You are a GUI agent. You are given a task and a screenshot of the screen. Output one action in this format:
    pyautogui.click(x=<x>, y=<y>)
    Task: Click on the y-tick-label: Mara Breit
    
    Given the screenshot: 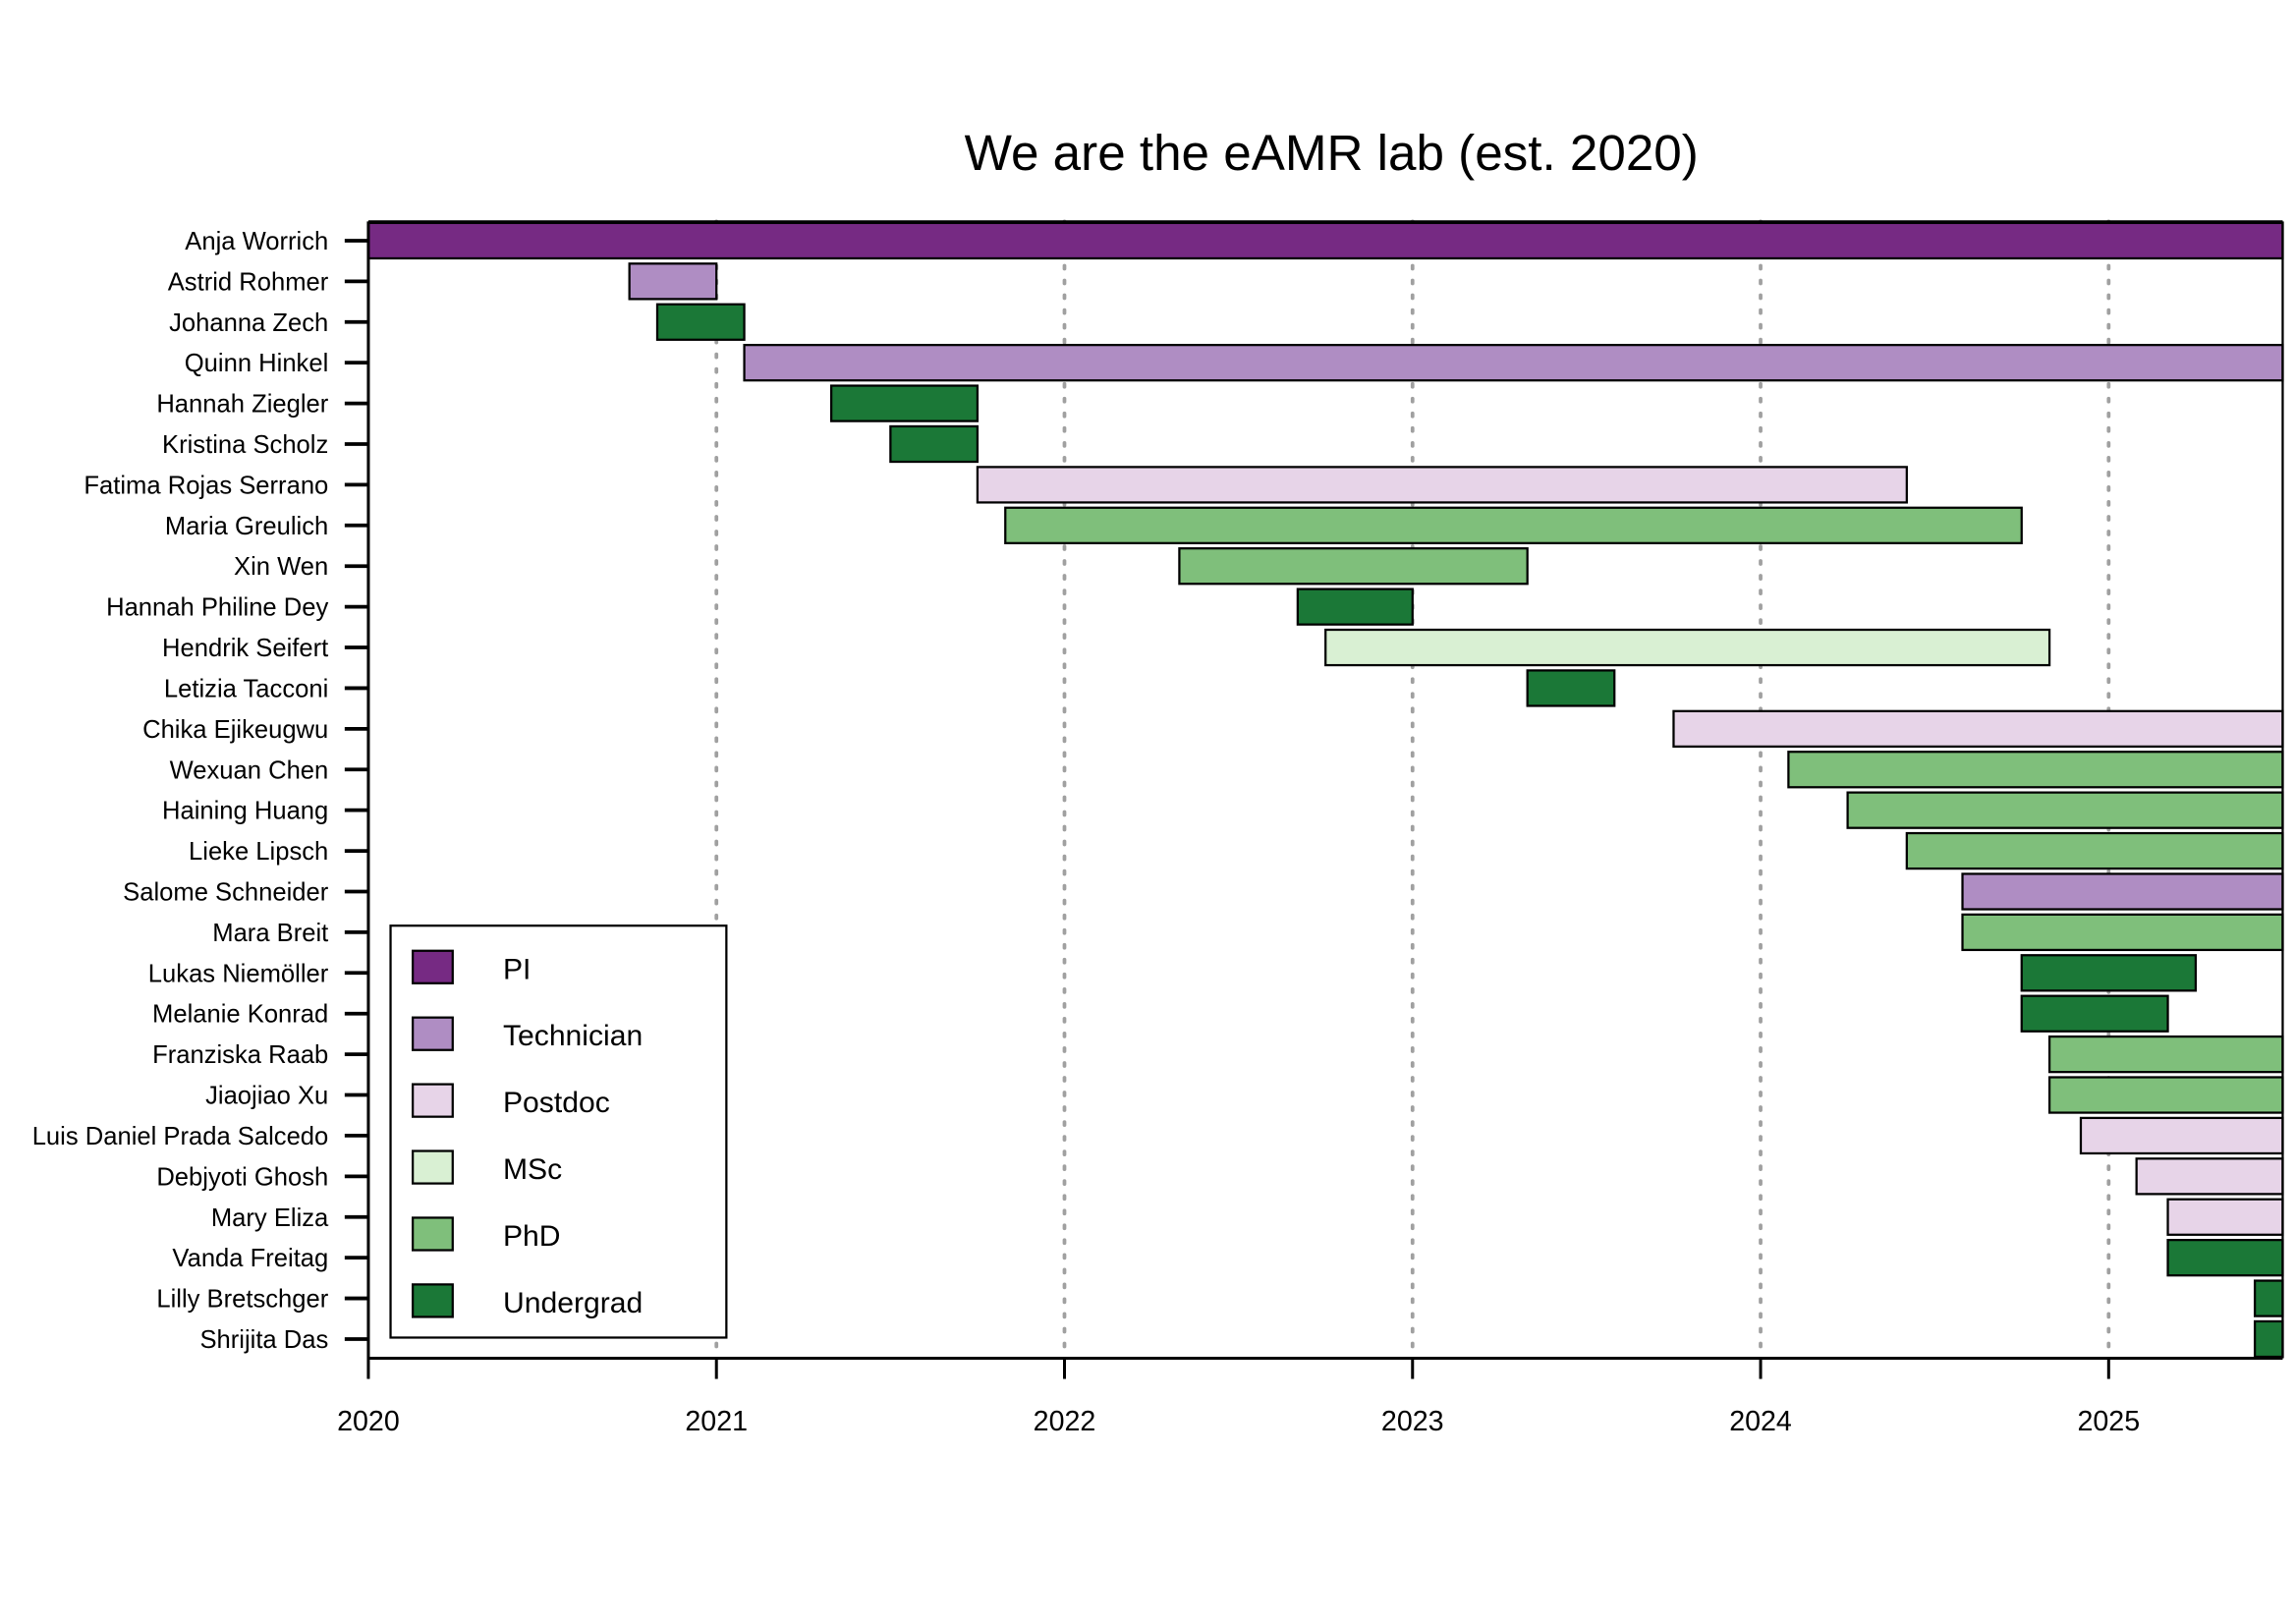 What is the action you would take?
    pyautogui.click(x=270, y=933)
    